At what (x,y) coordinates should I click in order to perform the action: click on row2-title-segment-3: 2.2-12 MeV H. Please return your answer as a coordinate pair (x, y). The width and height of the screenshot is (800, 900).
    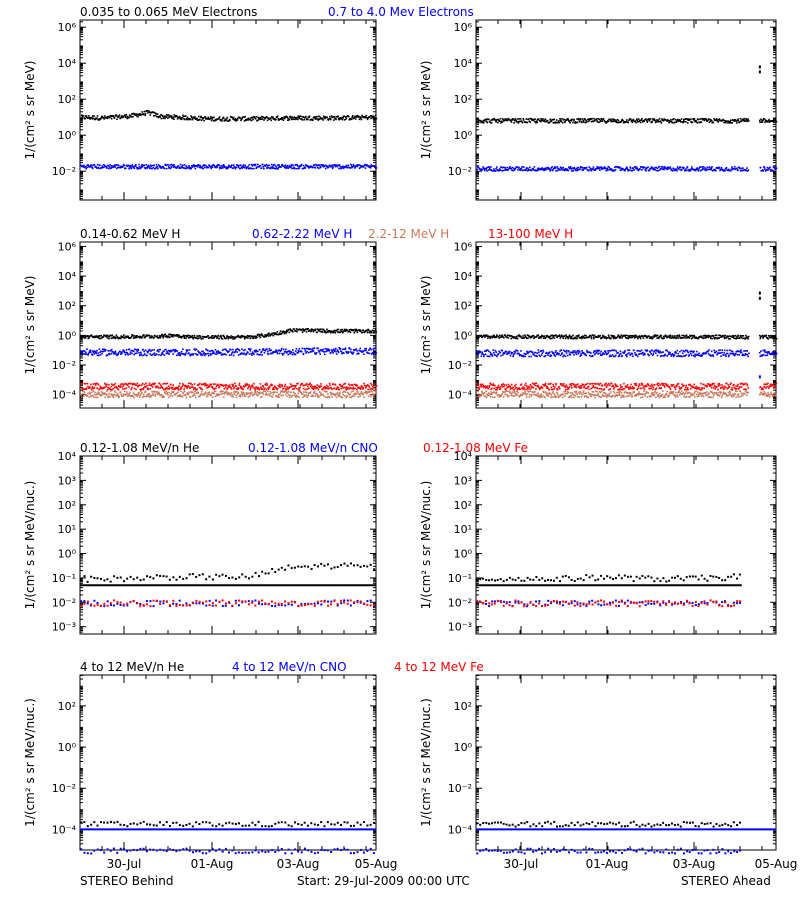
    Looking at the image, I should click on (408, 234).